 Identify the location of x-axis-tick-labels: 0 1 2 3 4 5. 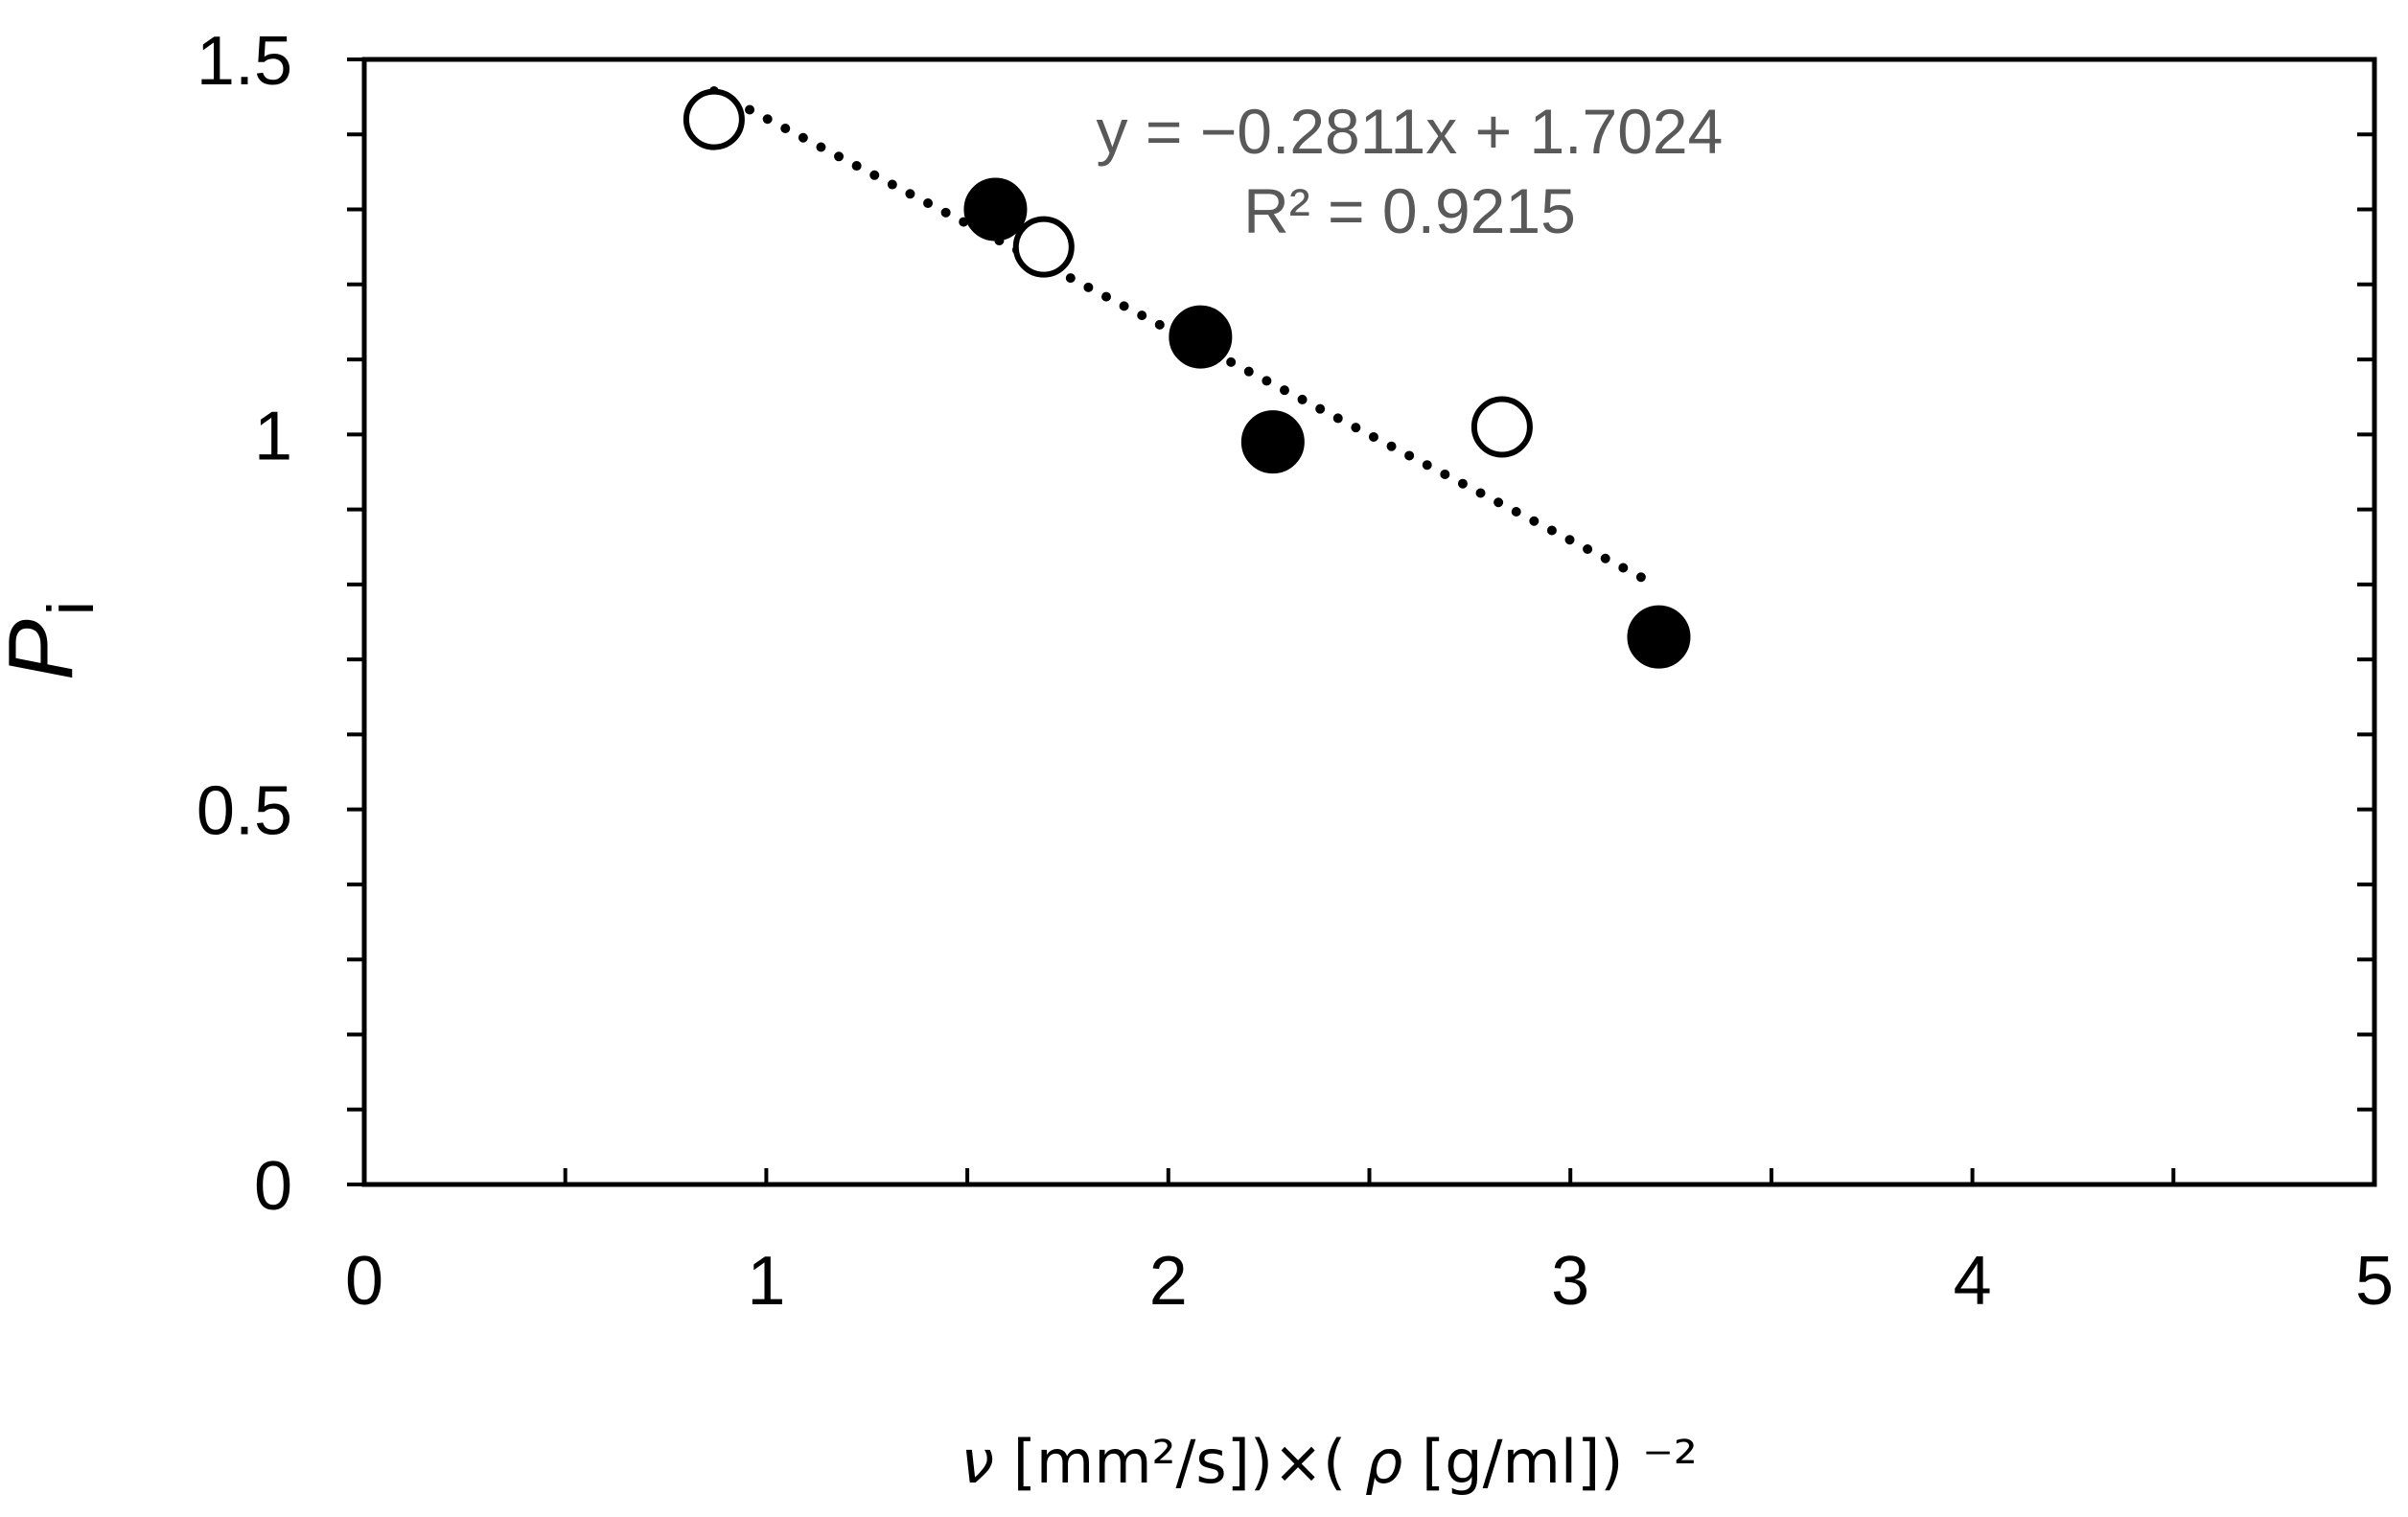
(1369, 1281).